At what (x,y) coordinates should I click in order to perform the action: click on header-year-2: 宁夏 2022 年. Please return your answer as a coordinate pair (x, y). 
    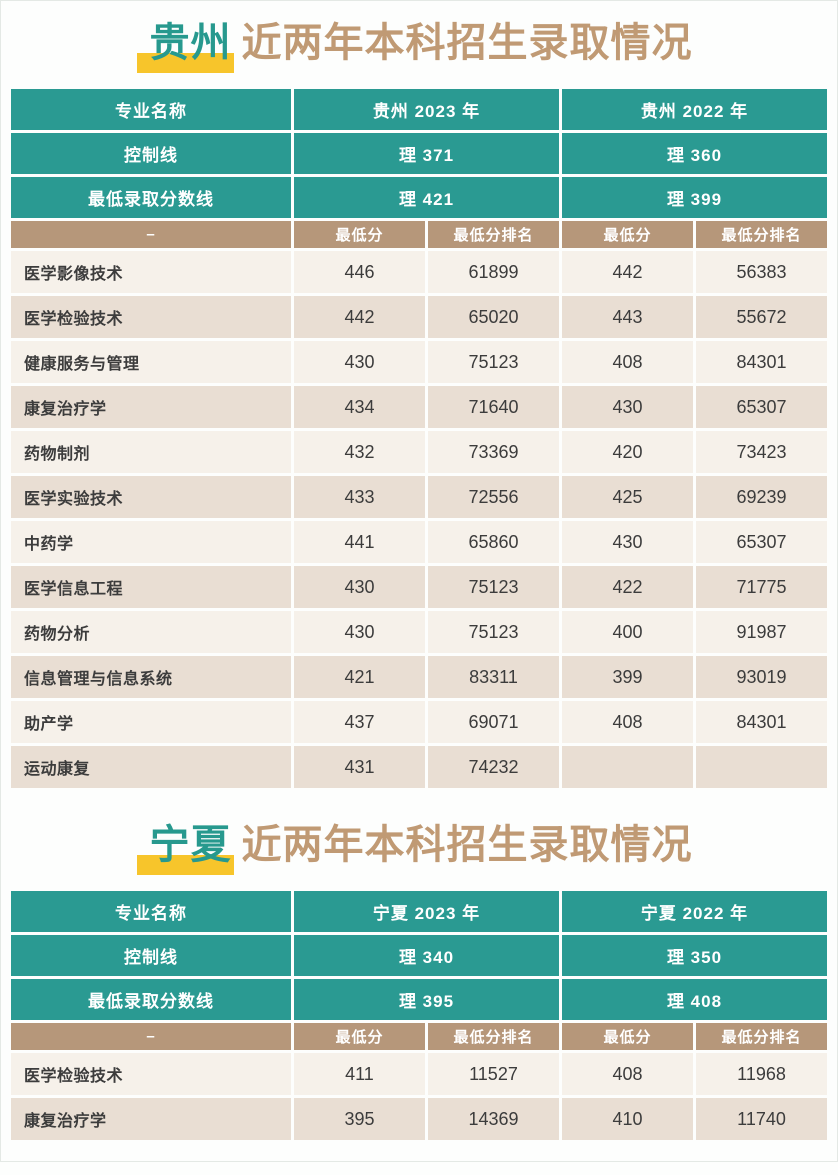
    Looking at the image, I should click on (695, 911).